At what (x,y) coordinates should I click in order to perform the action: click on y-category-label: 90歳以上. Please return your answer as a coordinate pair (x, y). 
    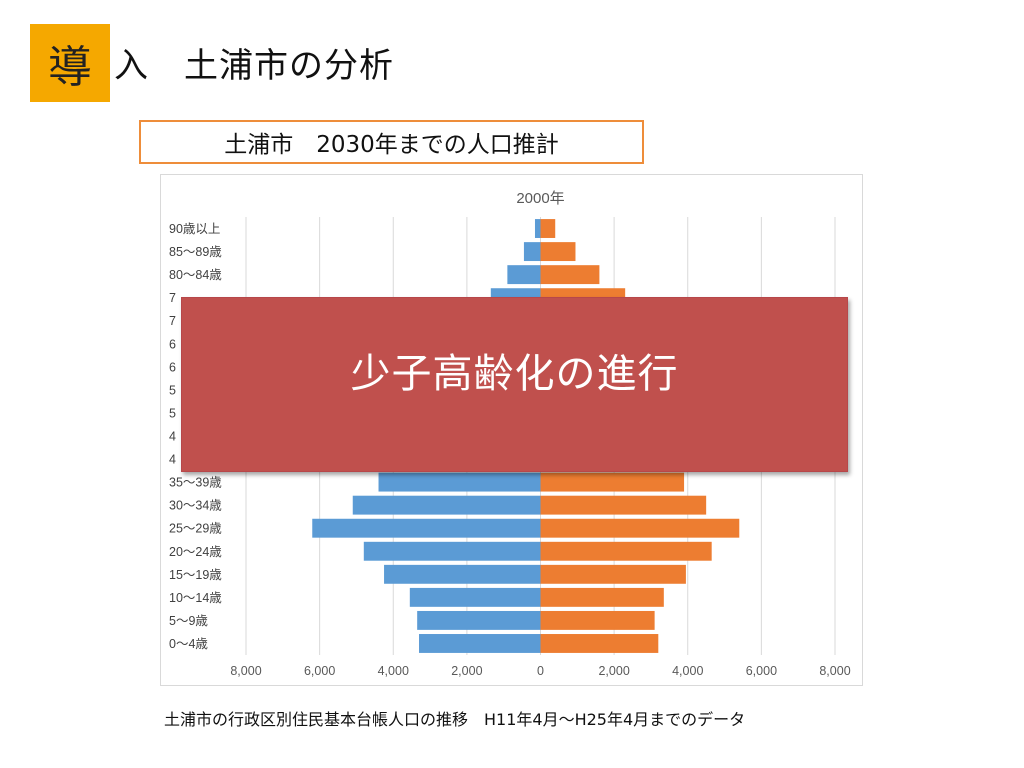
    Looking at the image, I should click on (194, 229).